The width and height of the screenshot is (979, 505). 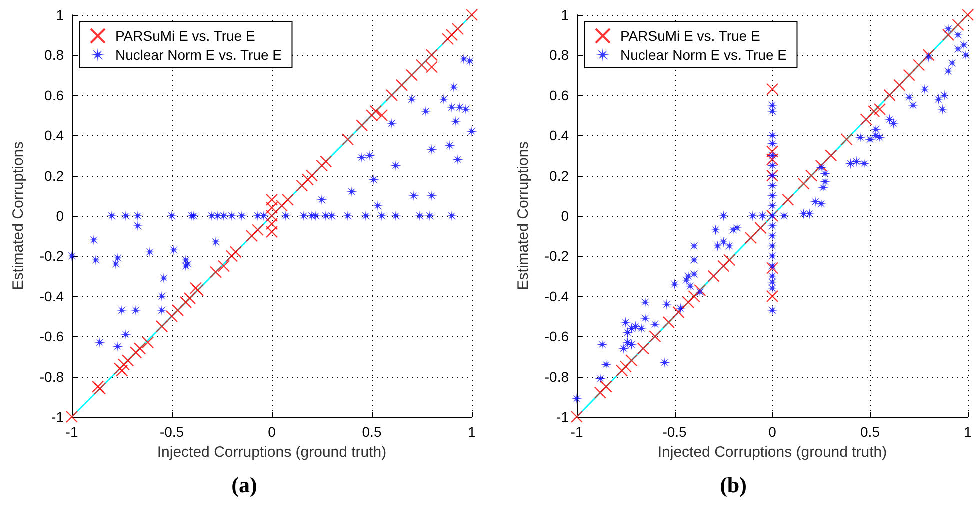 What do you see at coordinates (557, 256) in the screenshot?
I see `y-tick-label: -0.2` at bounding box center [557, 256].